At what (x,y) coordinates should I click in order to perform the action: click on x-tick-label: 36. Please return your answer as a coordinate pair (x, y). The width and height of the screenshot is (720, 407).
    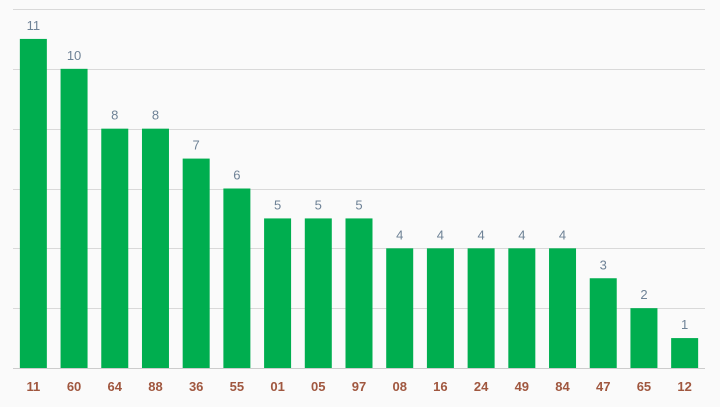
    Looking at the image, I should click on (196, 386).